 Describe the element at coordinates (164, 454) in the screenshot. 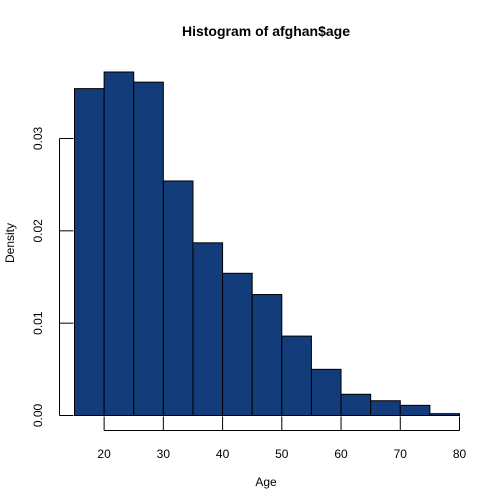

I see `x-tick-label-1: 30` at that location.